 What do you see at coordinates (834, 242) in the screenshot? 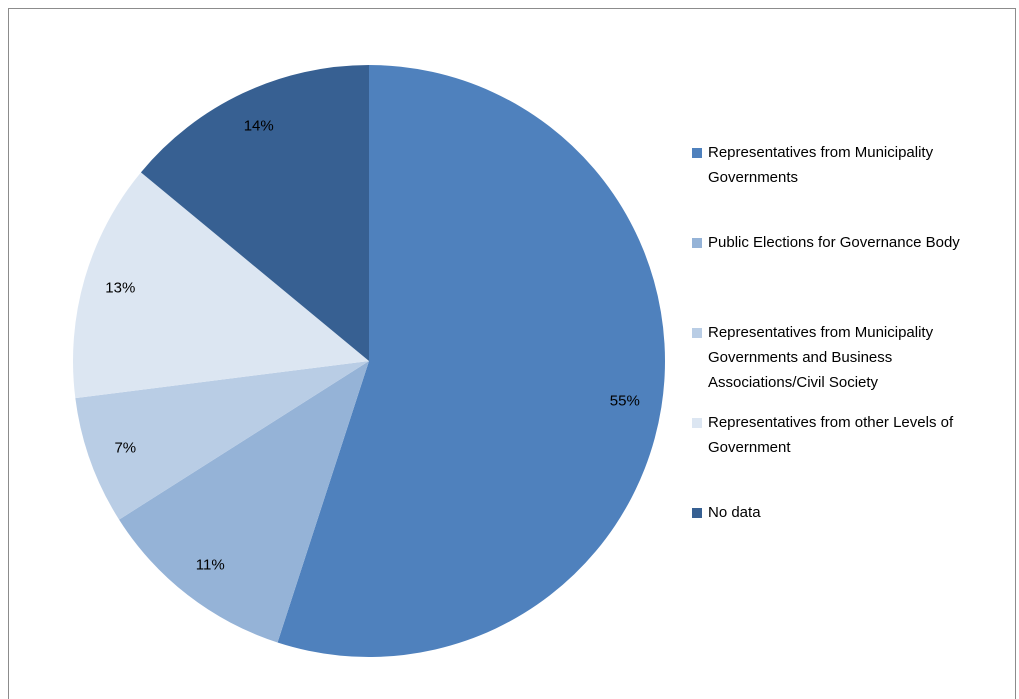
I see `legend-label: Public Elections for Governance Body` at bounding box center [834, 242].